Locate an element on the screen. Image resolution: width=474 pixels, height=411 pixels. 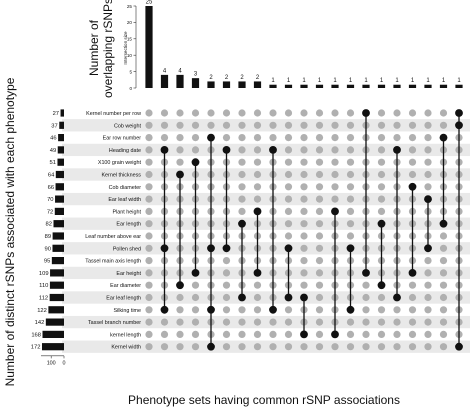
set-size-value: 142 is located at coordinates (40, 323).